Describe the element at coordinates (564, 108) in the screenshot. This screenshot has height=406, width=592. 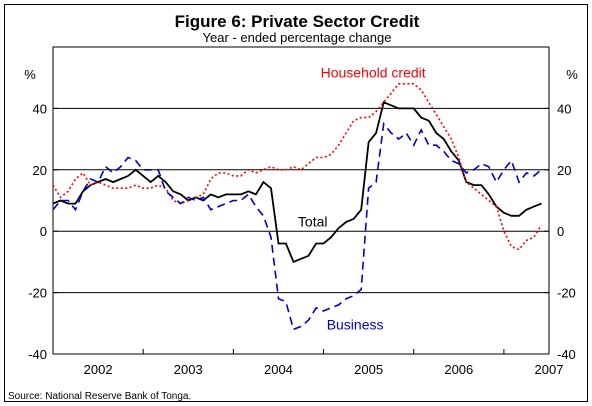
I see `y-tick-label-right: 40` at that location.